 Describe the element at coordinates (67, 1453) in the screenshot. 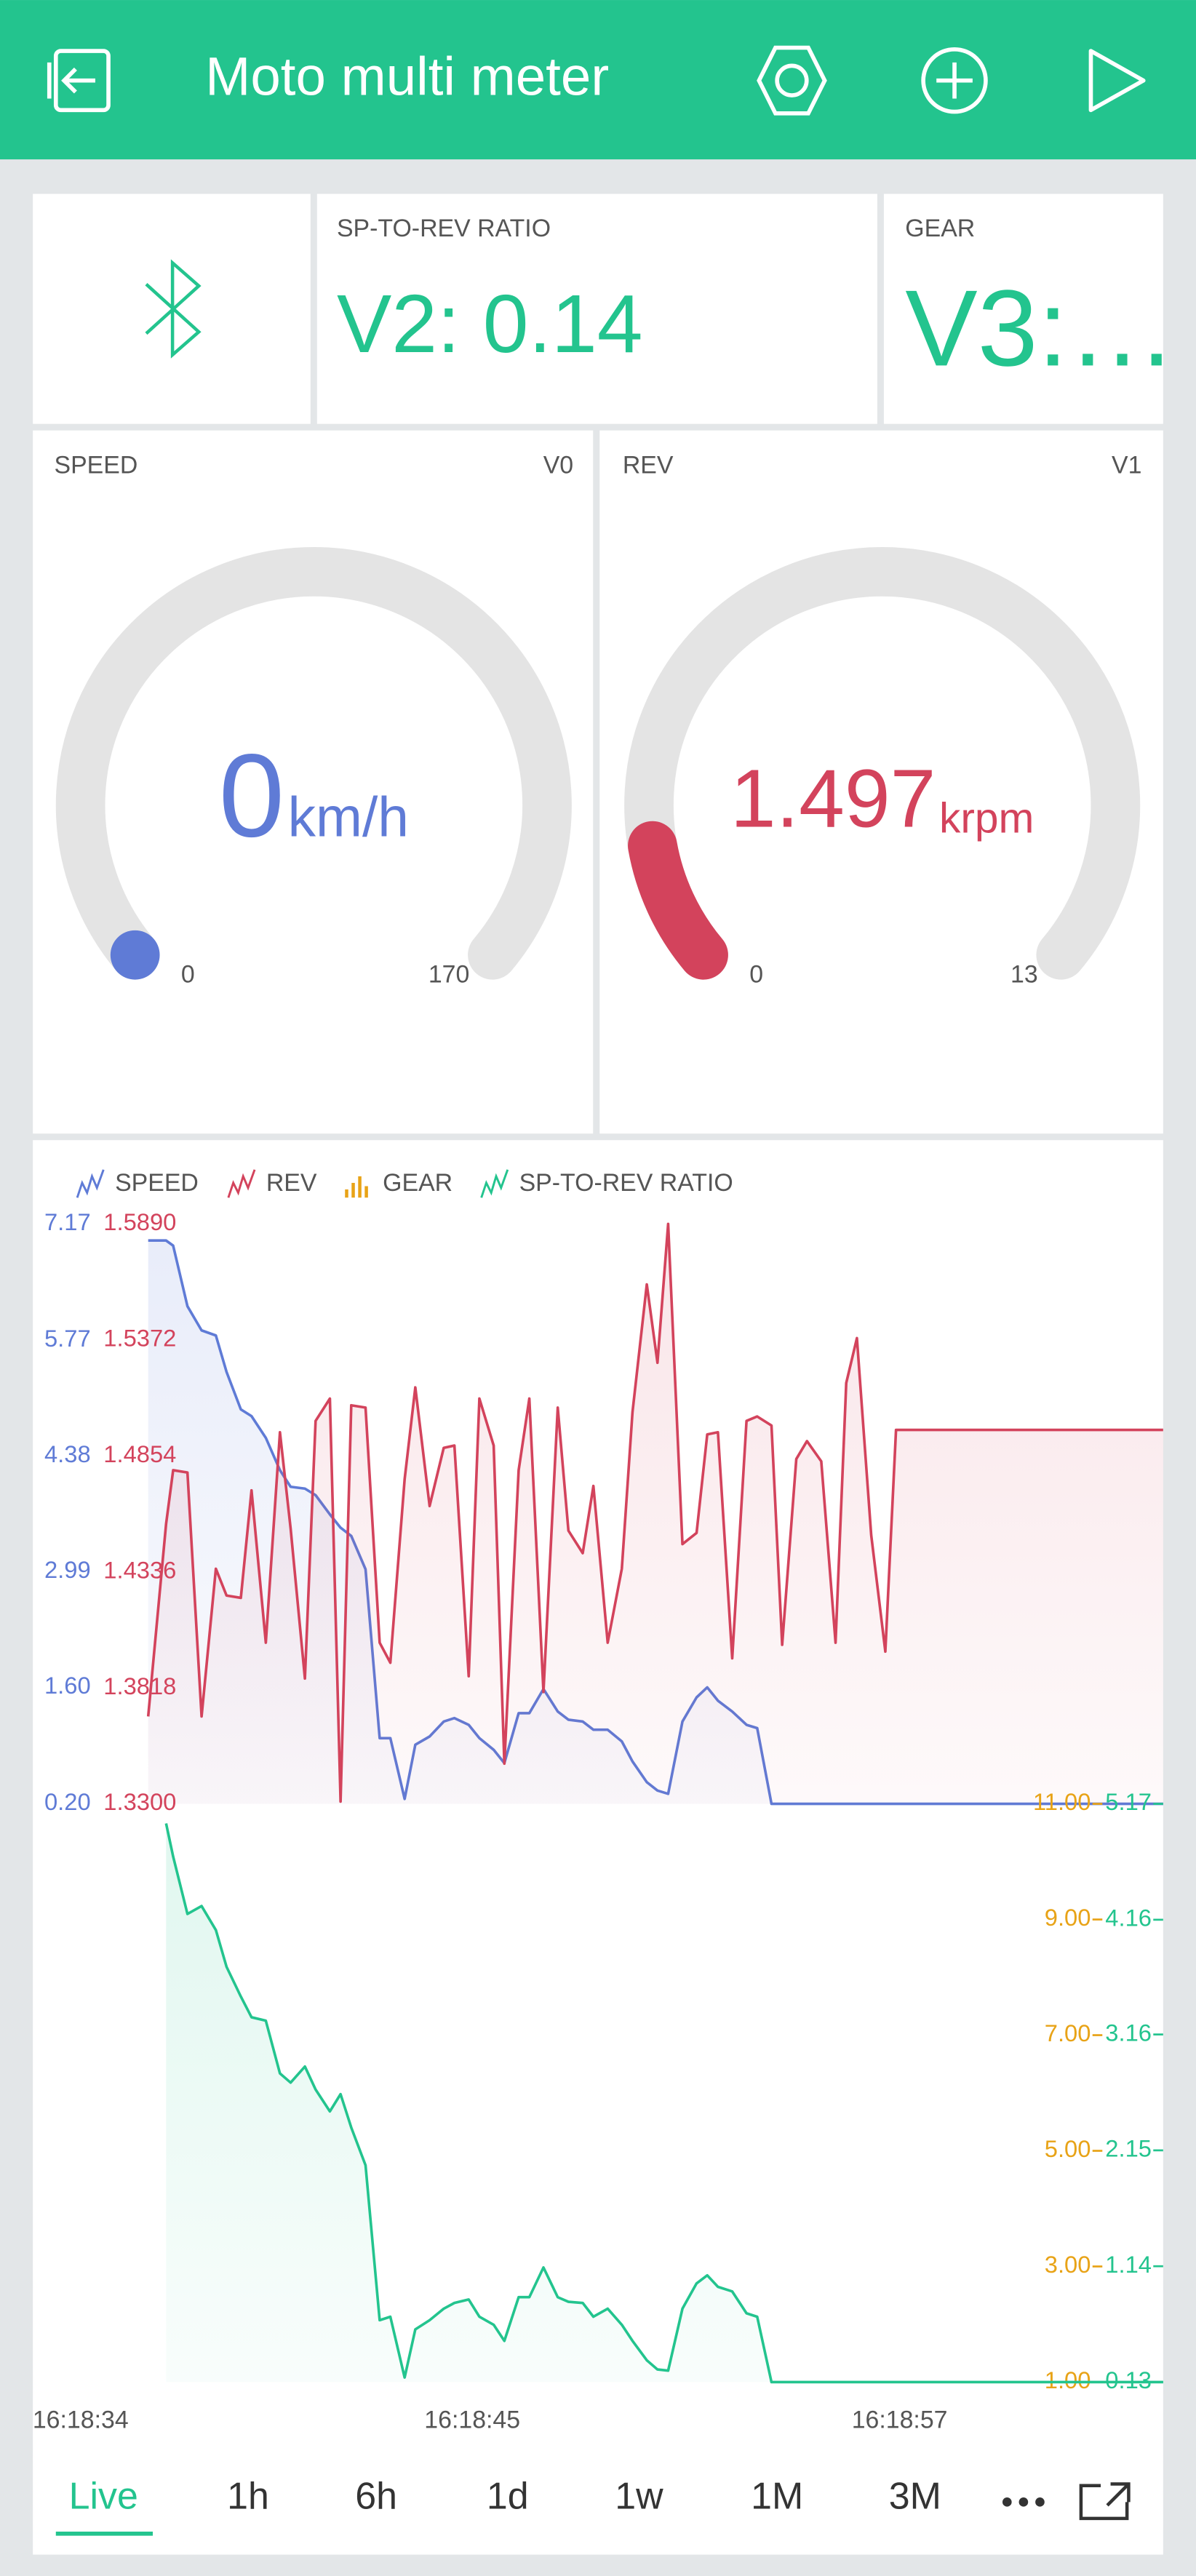

I see `y-tick-label: 4.38` at that location.